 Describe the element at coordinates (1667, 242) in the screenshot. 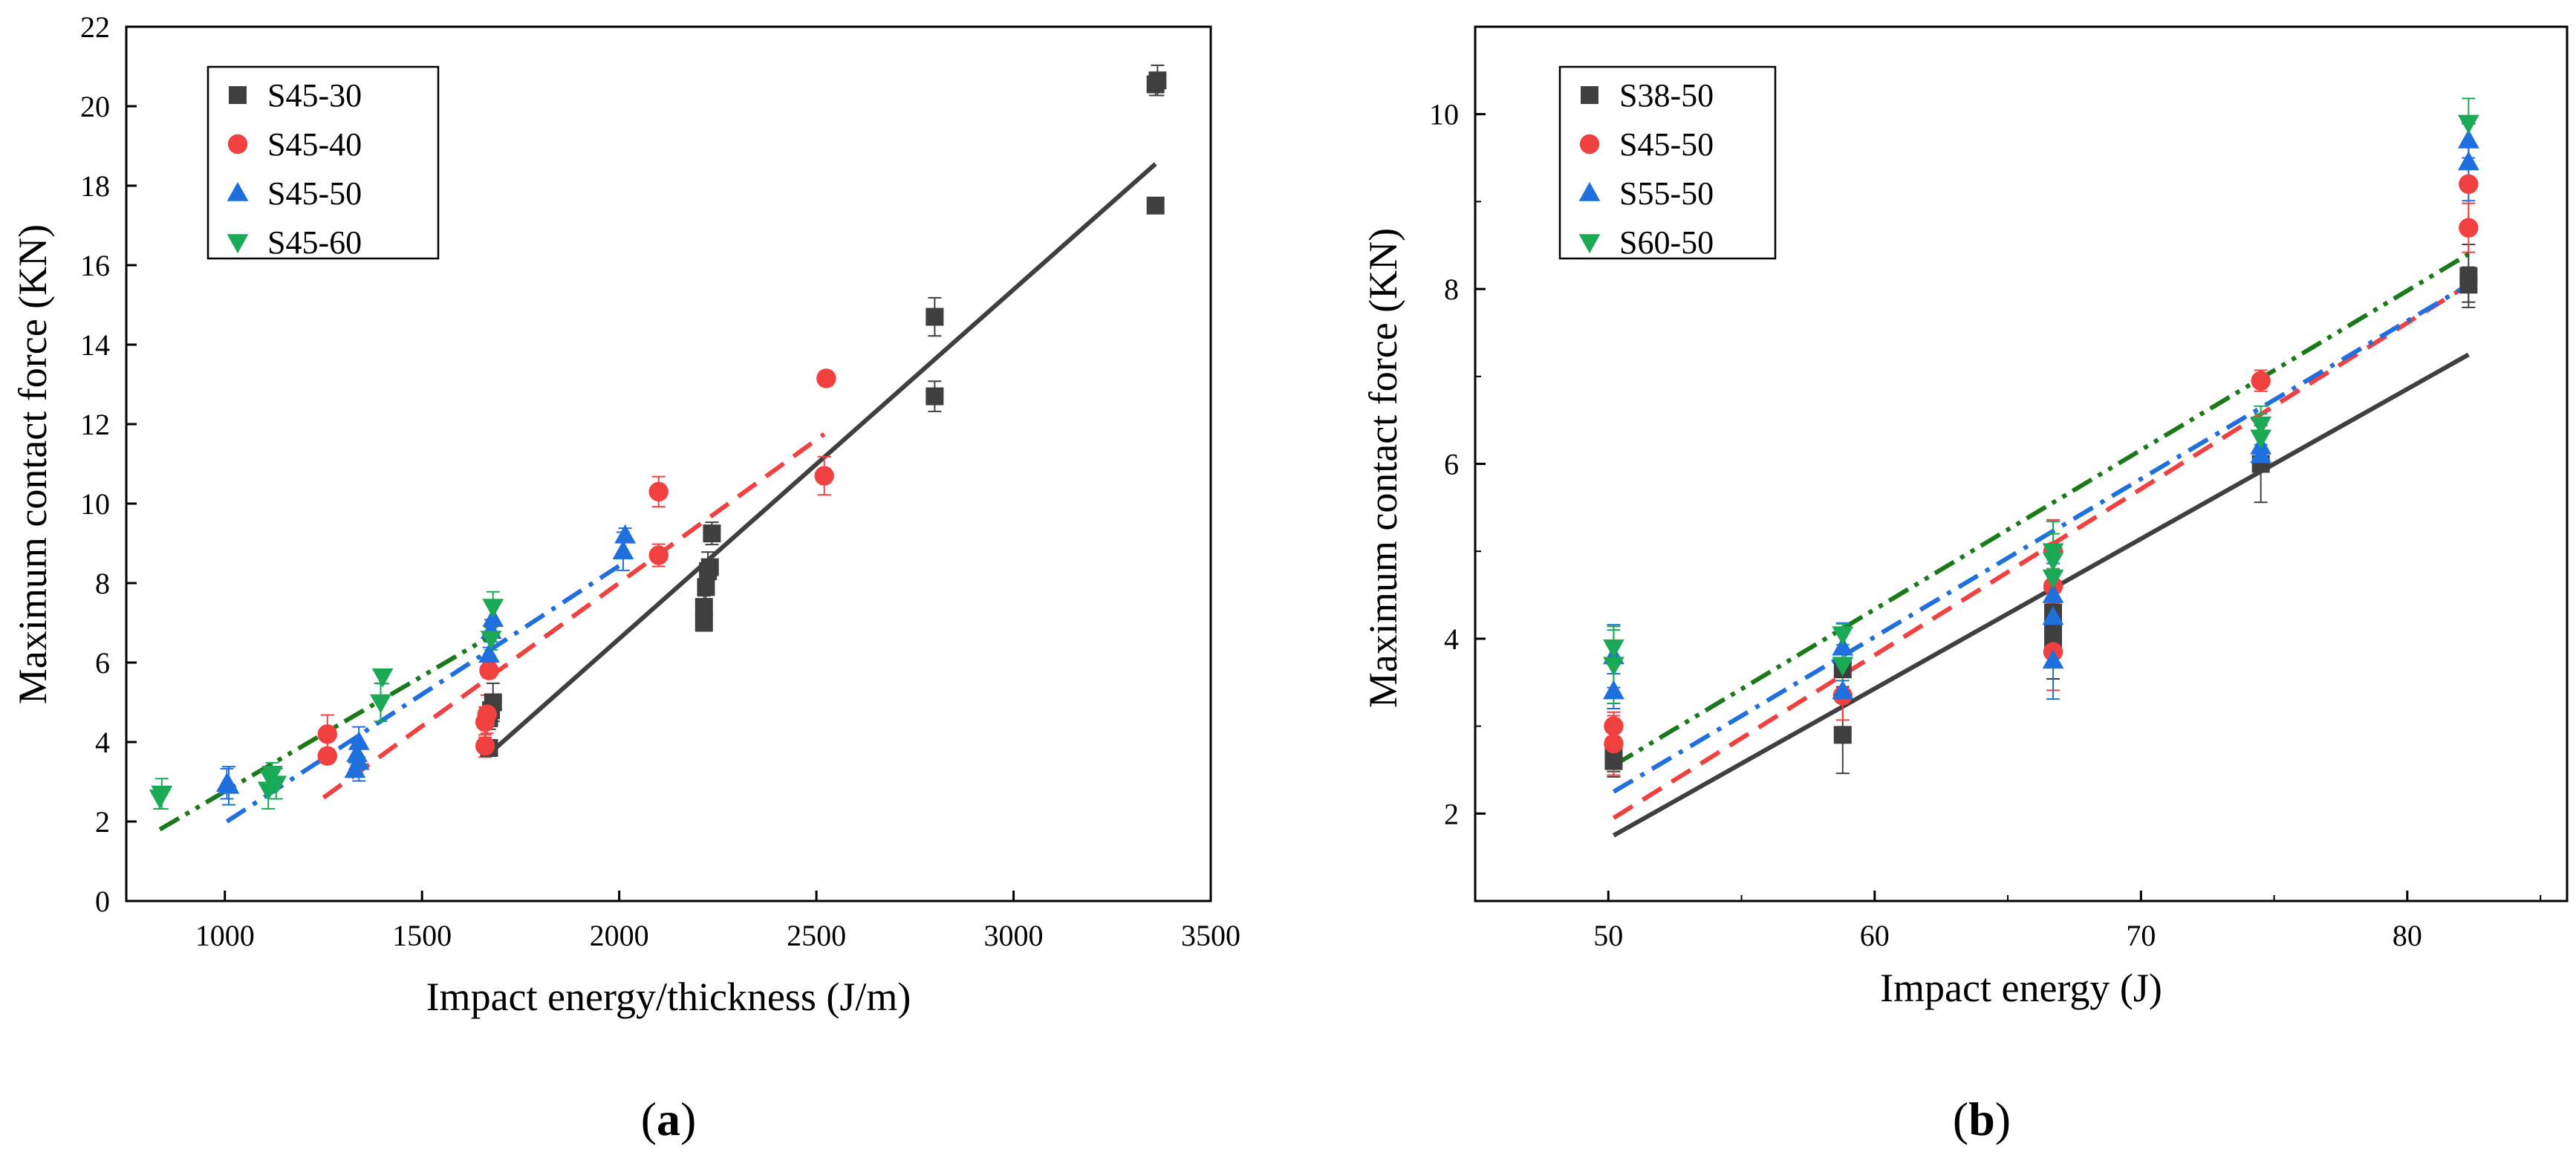

I see `legend-label: S60-50` at that location.